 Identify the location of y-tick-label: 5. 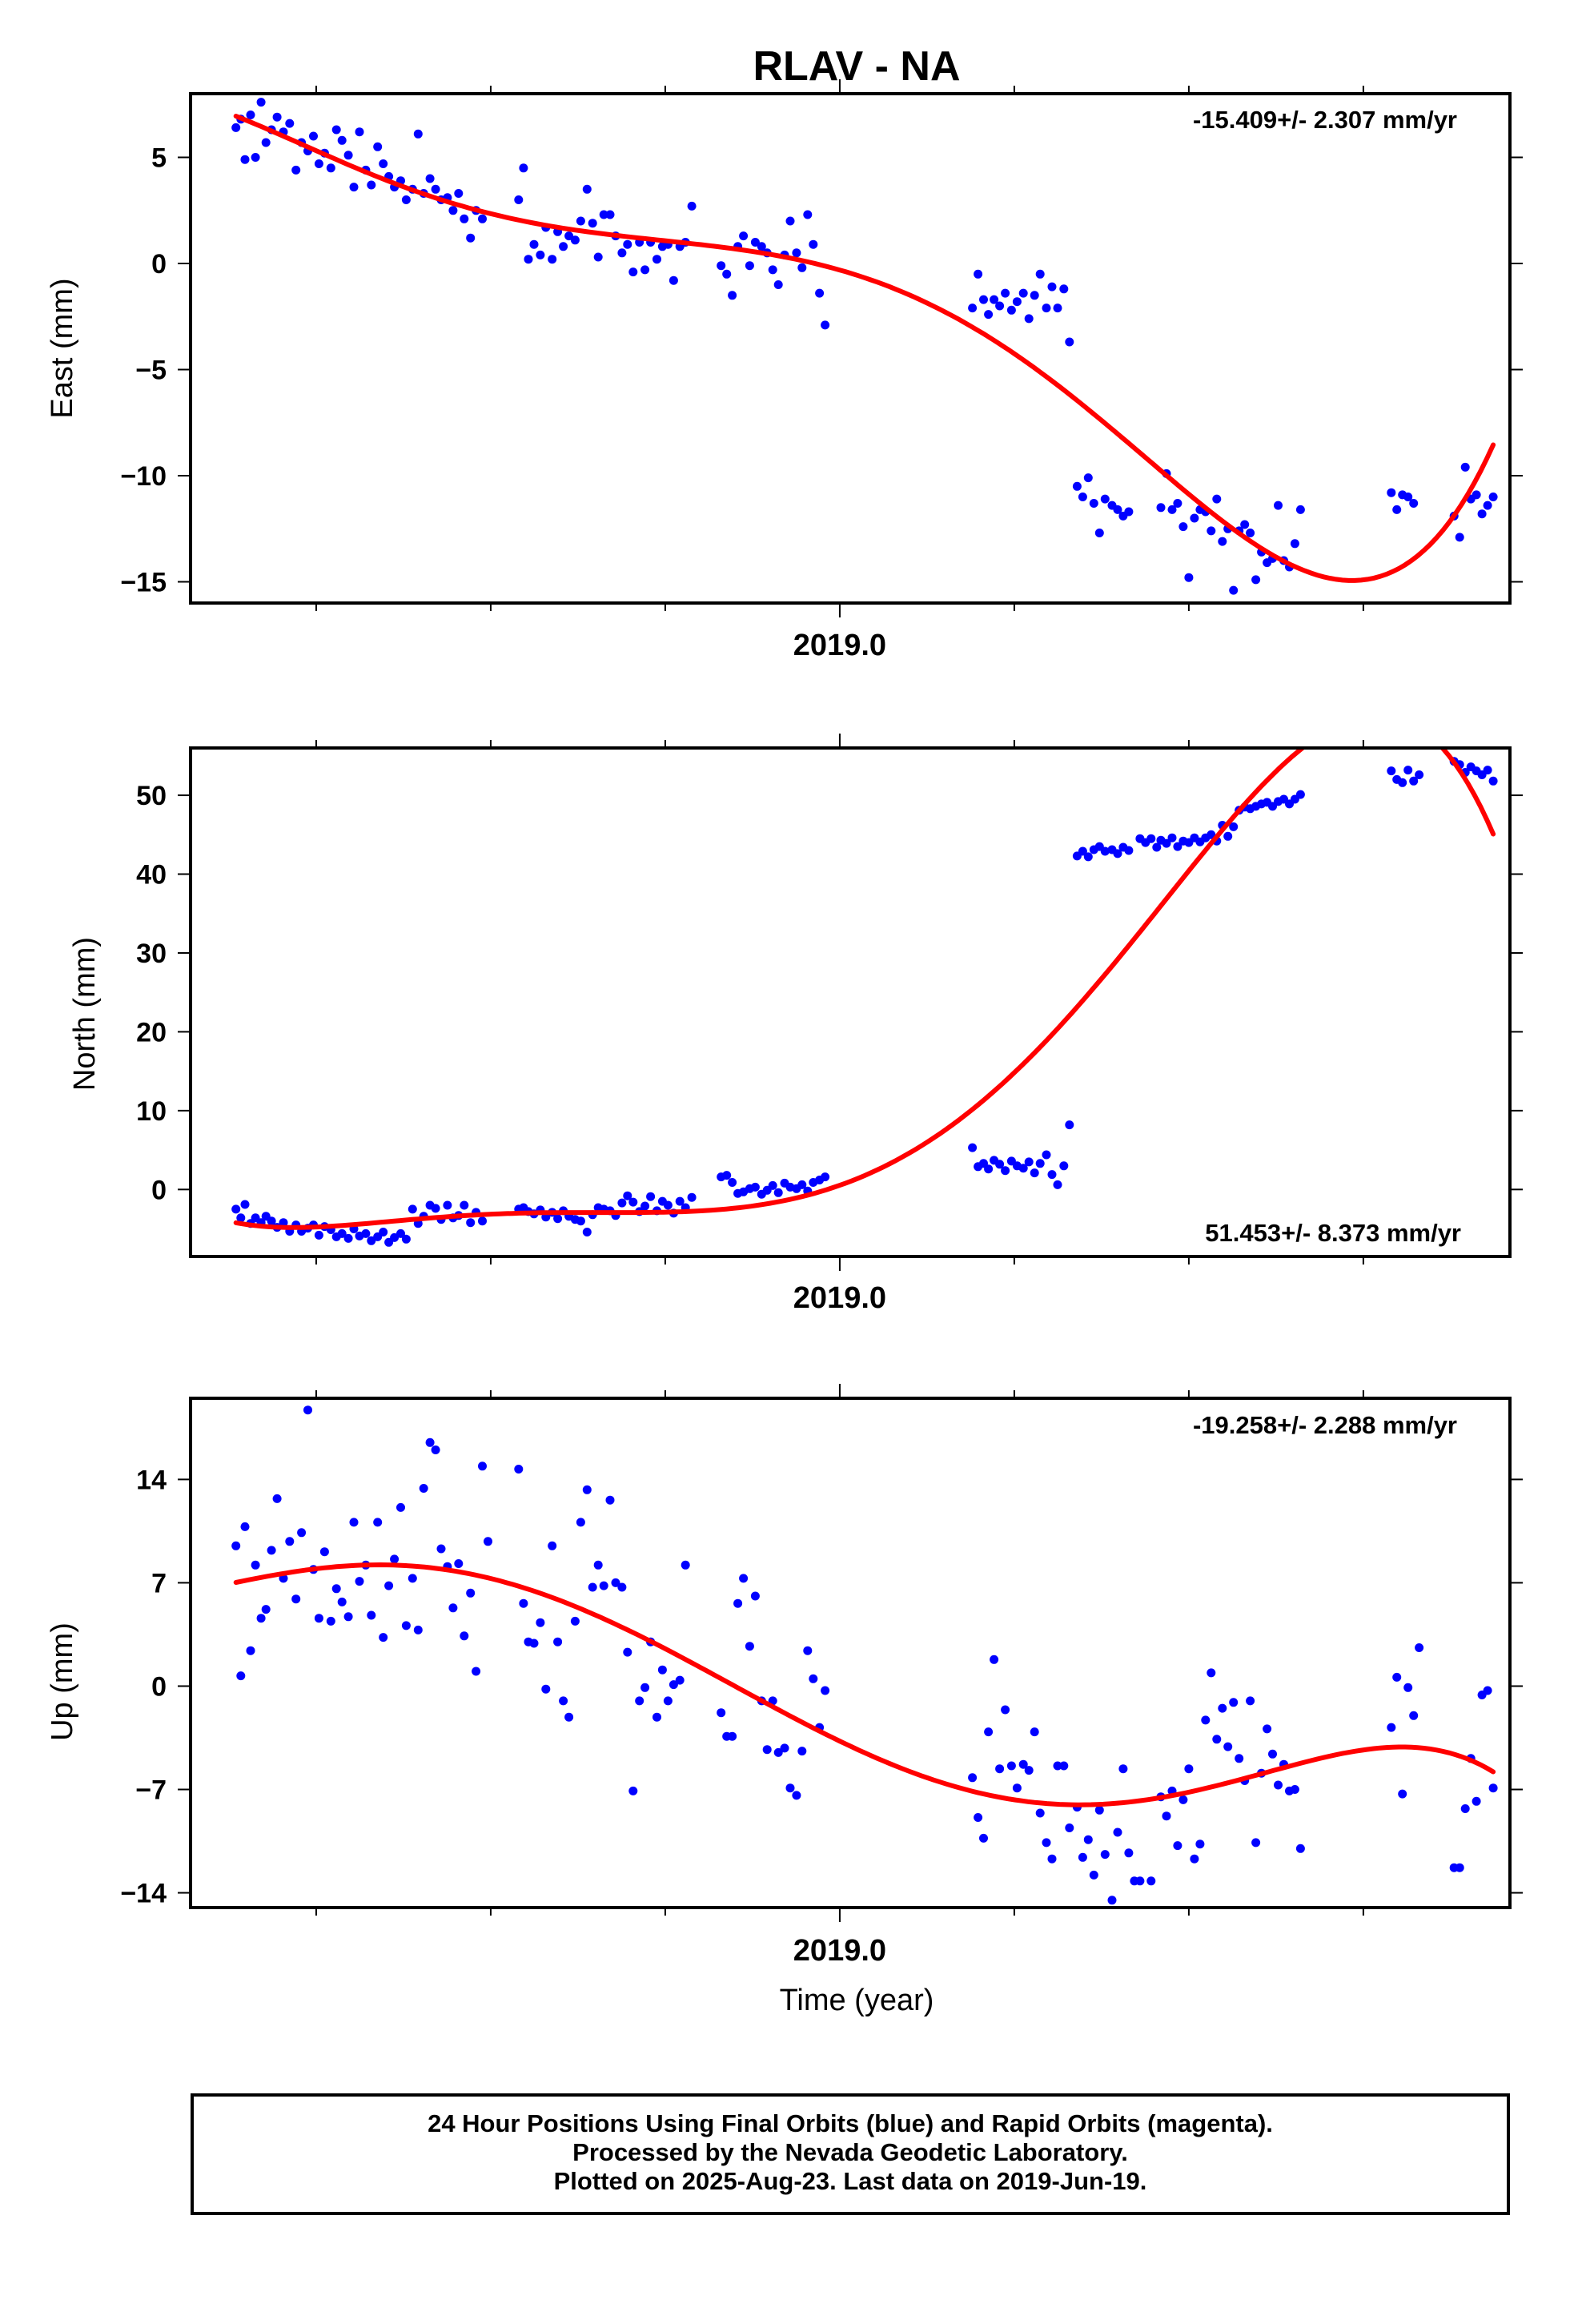
(159, 158).